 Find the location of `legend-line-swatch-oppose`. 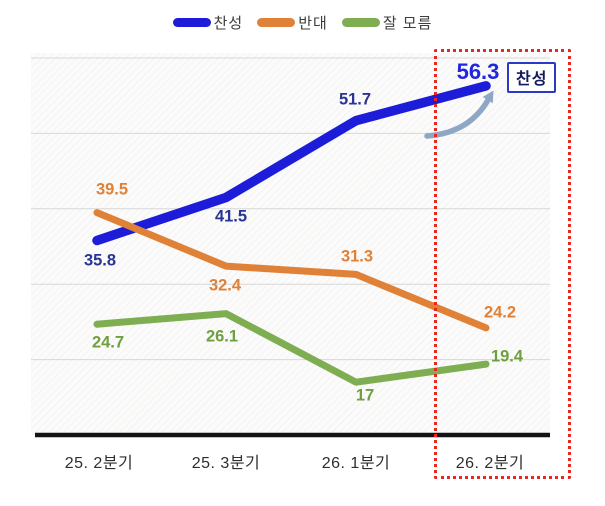

legend-line-swatch-oppose is located at coordinates (276, 22).